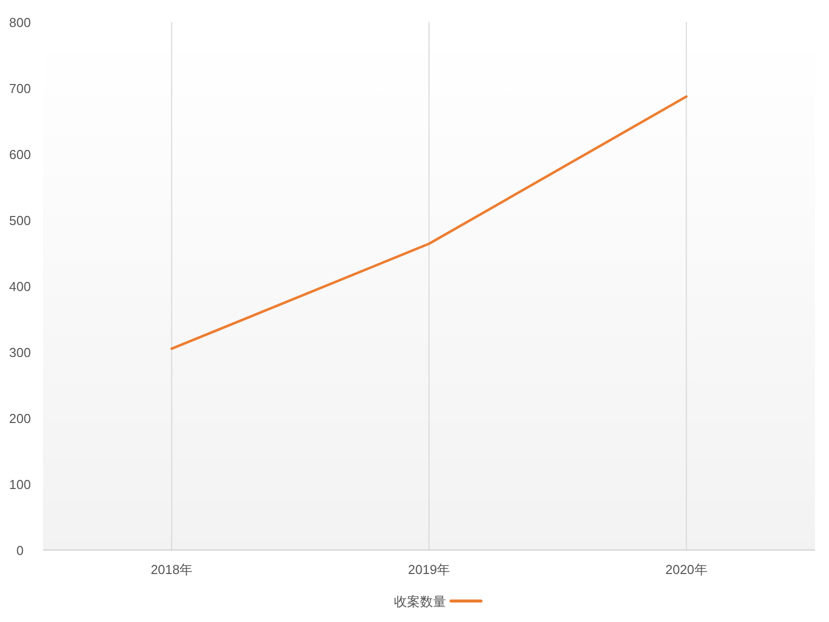 This screenshot has height=622, width=829. I want to click on y-tick-label: 700, so click(20, 88).